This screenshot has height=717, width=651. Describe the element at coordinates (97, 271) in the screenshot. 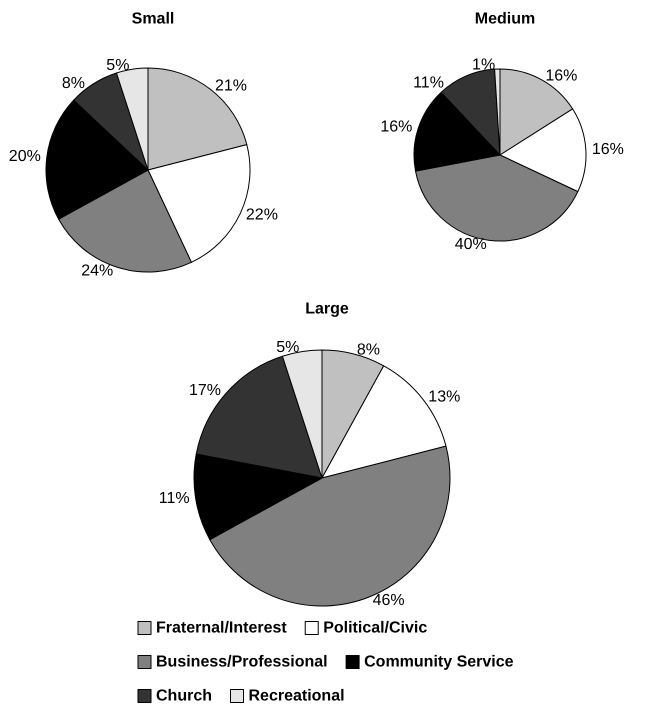

I see `data-label: 24%` at that location.